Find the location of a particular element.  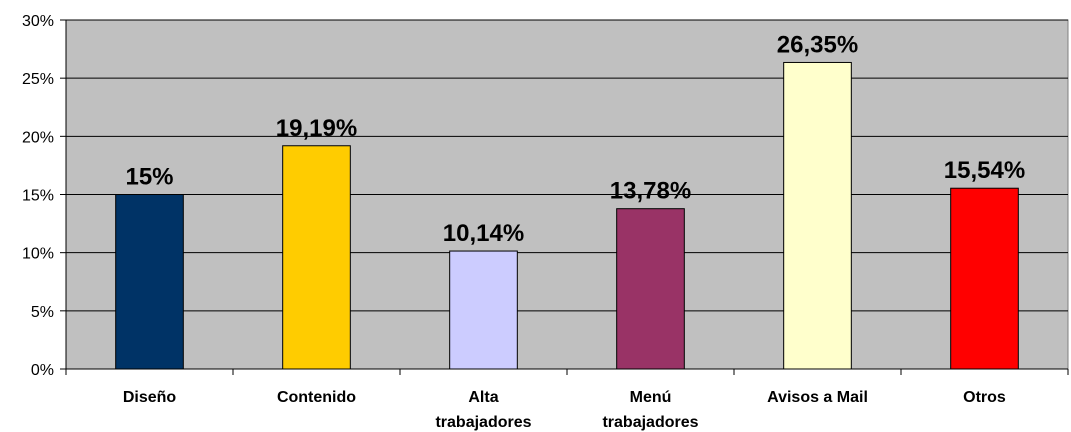

y-tick-label: 15% is located at coordinates (38, 196).